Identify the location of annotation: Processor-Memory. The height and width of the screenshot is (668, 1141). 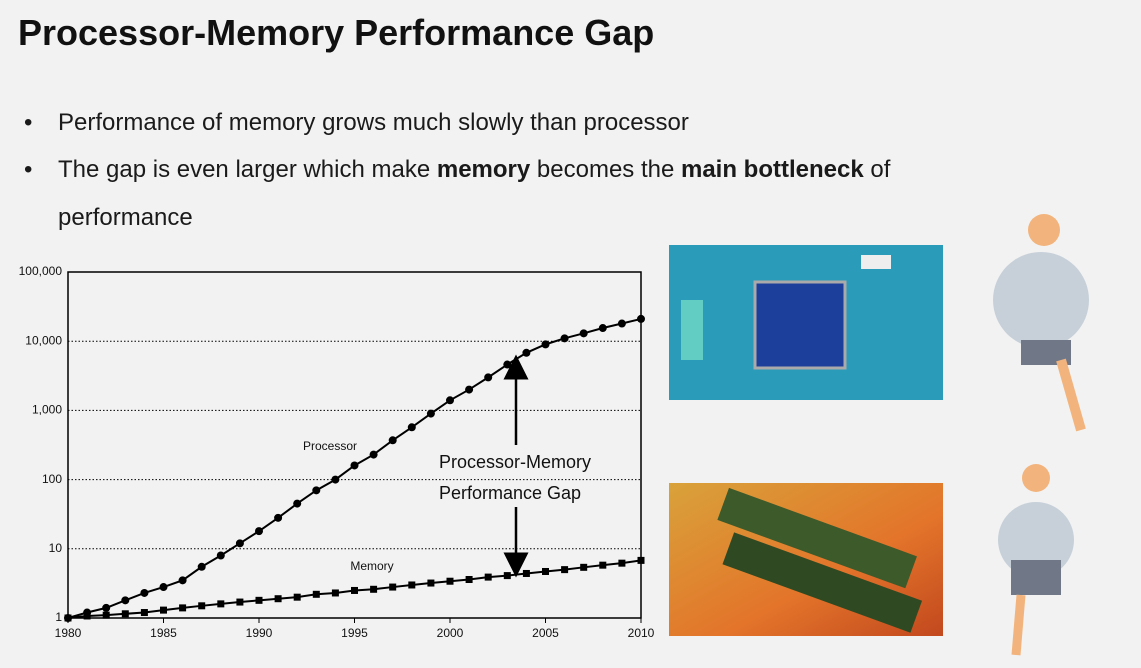
(515, 462).